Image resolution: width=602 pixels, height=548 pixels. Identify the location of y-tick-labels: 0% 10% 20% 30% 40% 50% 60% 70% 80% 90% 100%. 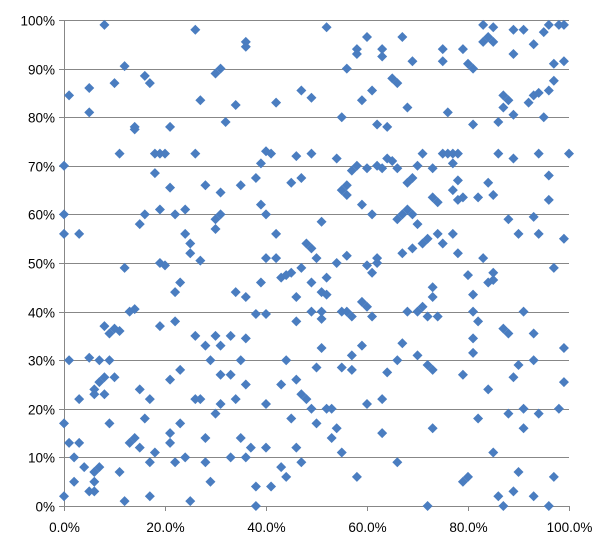
(37, 264).